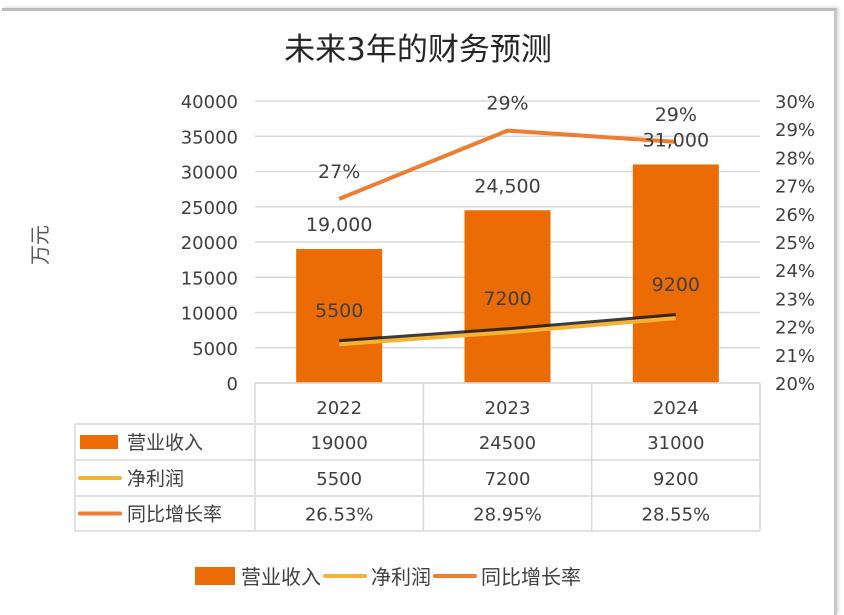 The height and width of the screenshot is (615, 844). I want to click on y2-tick-label: 25%, so click(795, 243).